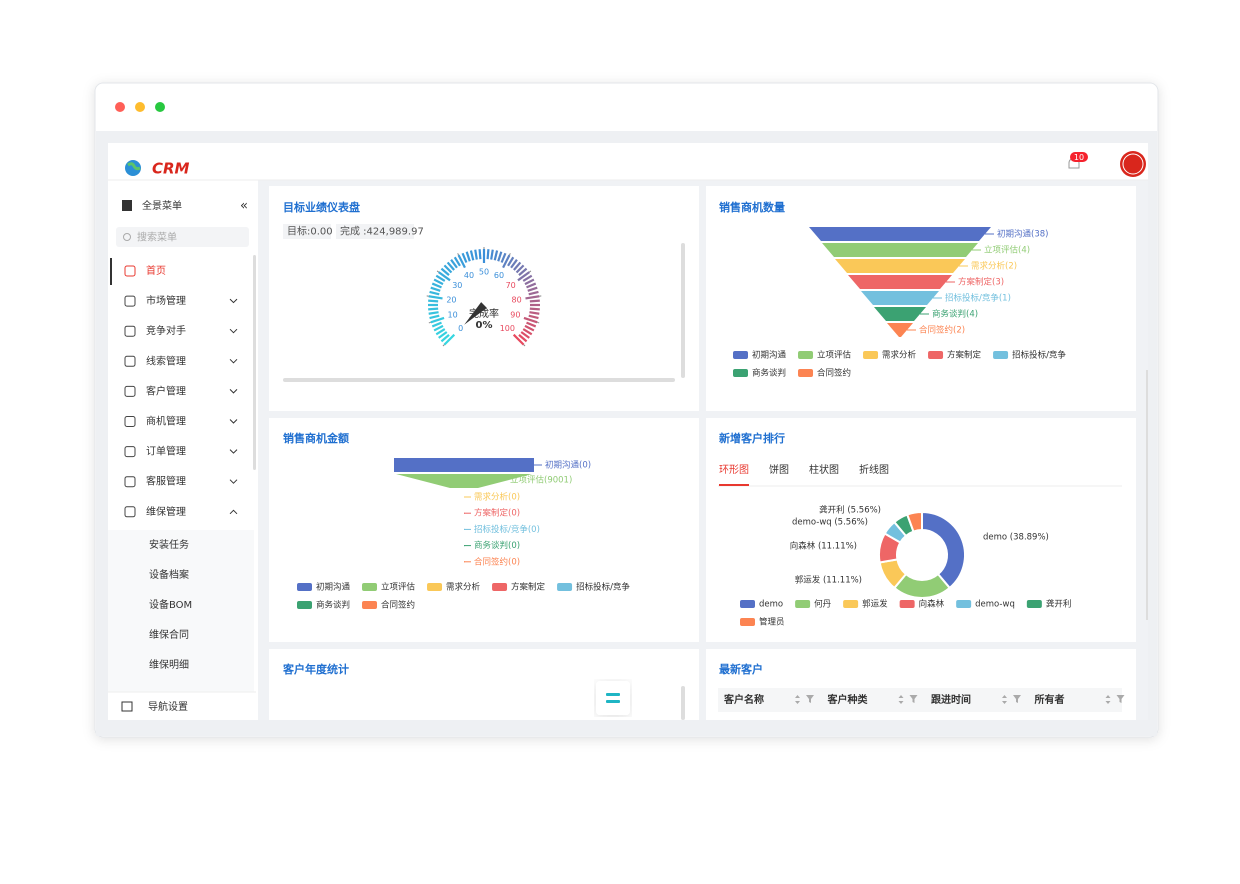  I want to click on tab: 折线图, so click(874, 469).